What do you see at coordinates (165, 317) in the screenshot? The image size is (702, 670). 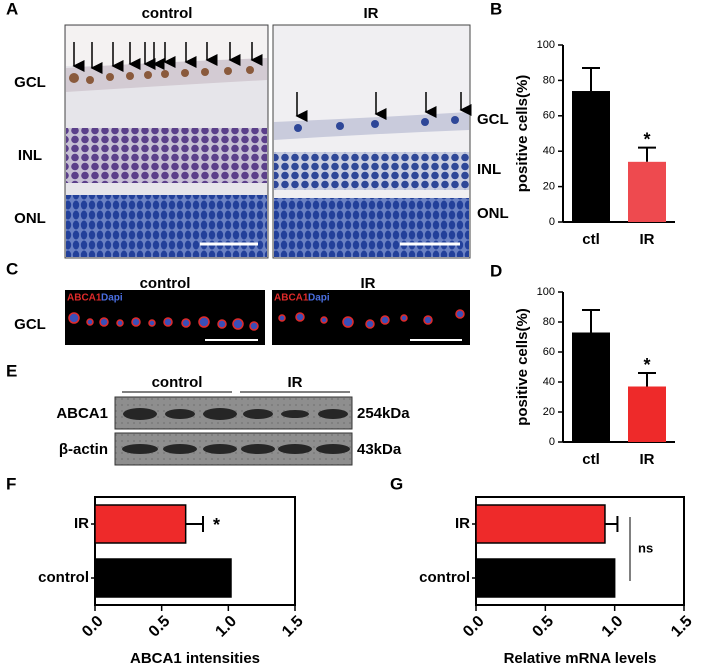 I see `fluorescence-control` at bounding box center [165, 317].